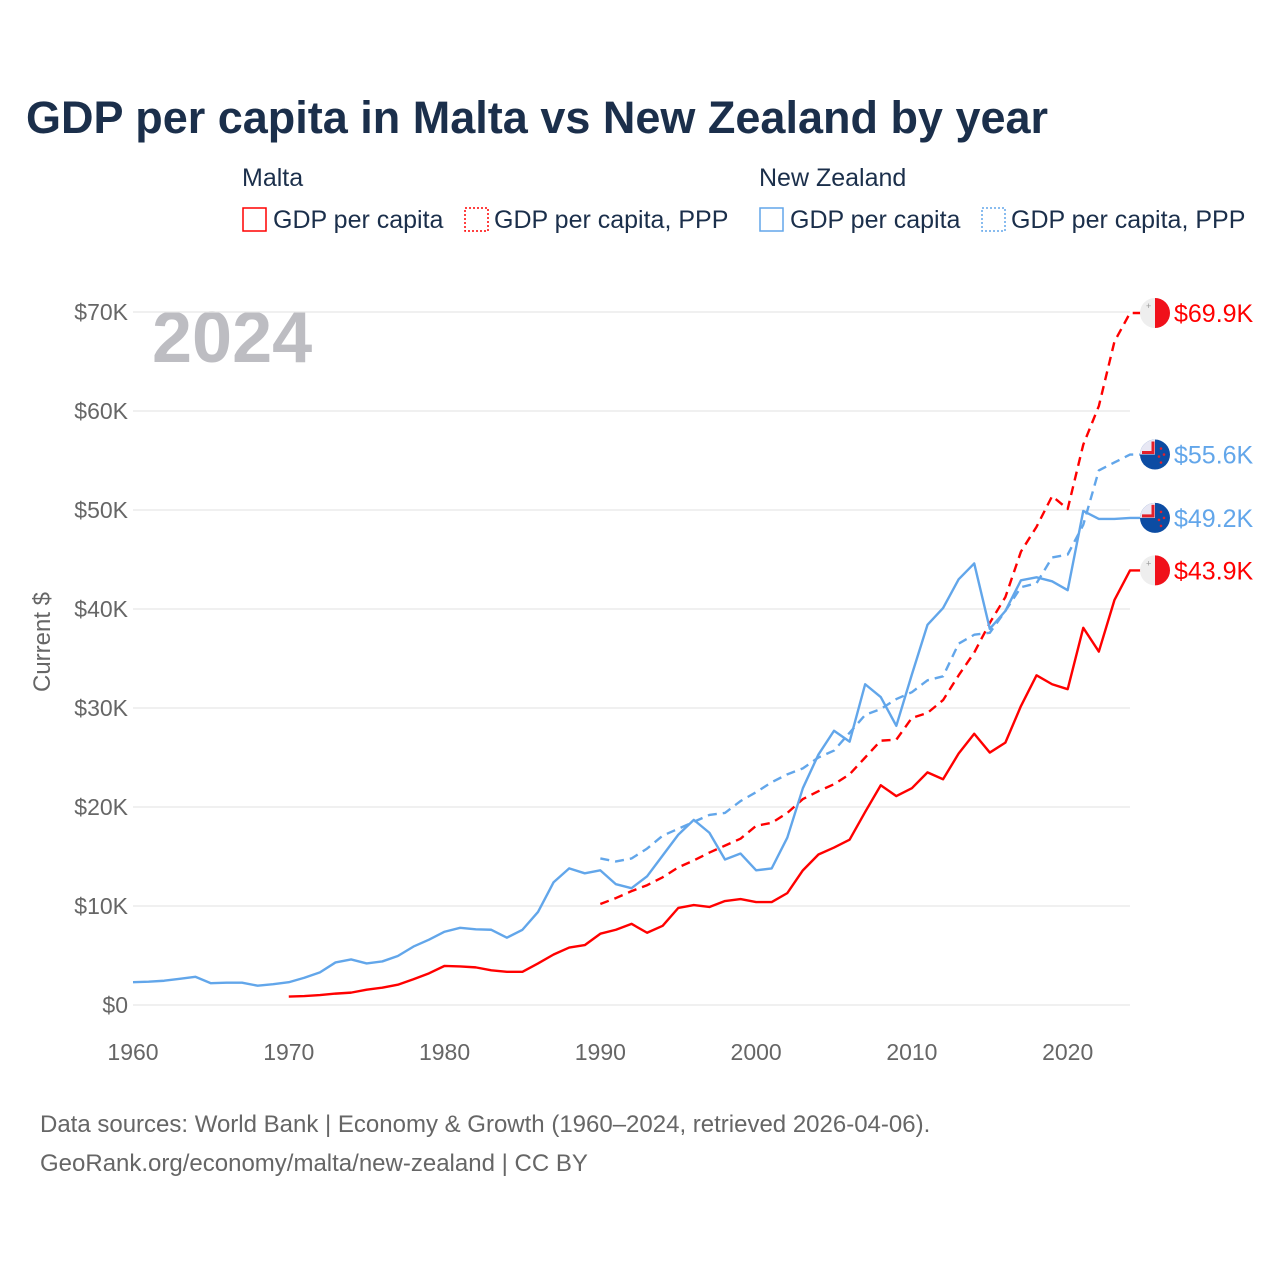 The height and width of the screenshot is (1285, 1280). I want to click on legend-swatch-malta-ppp, so click(476, 219).